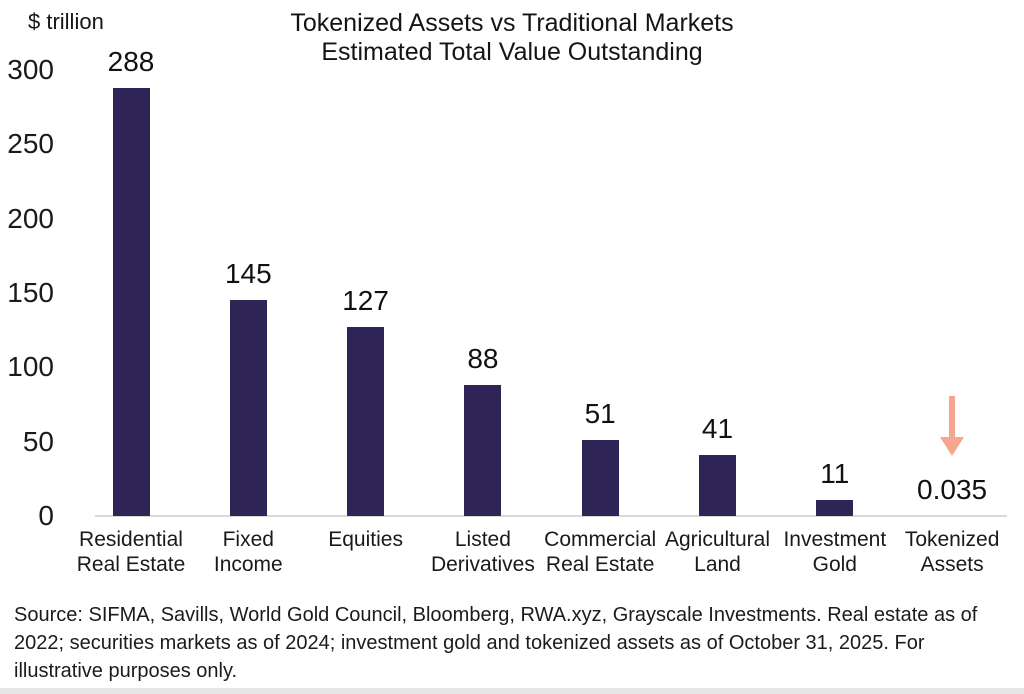  I want to click on category-label: Agricultural Land, so click(717, 552).